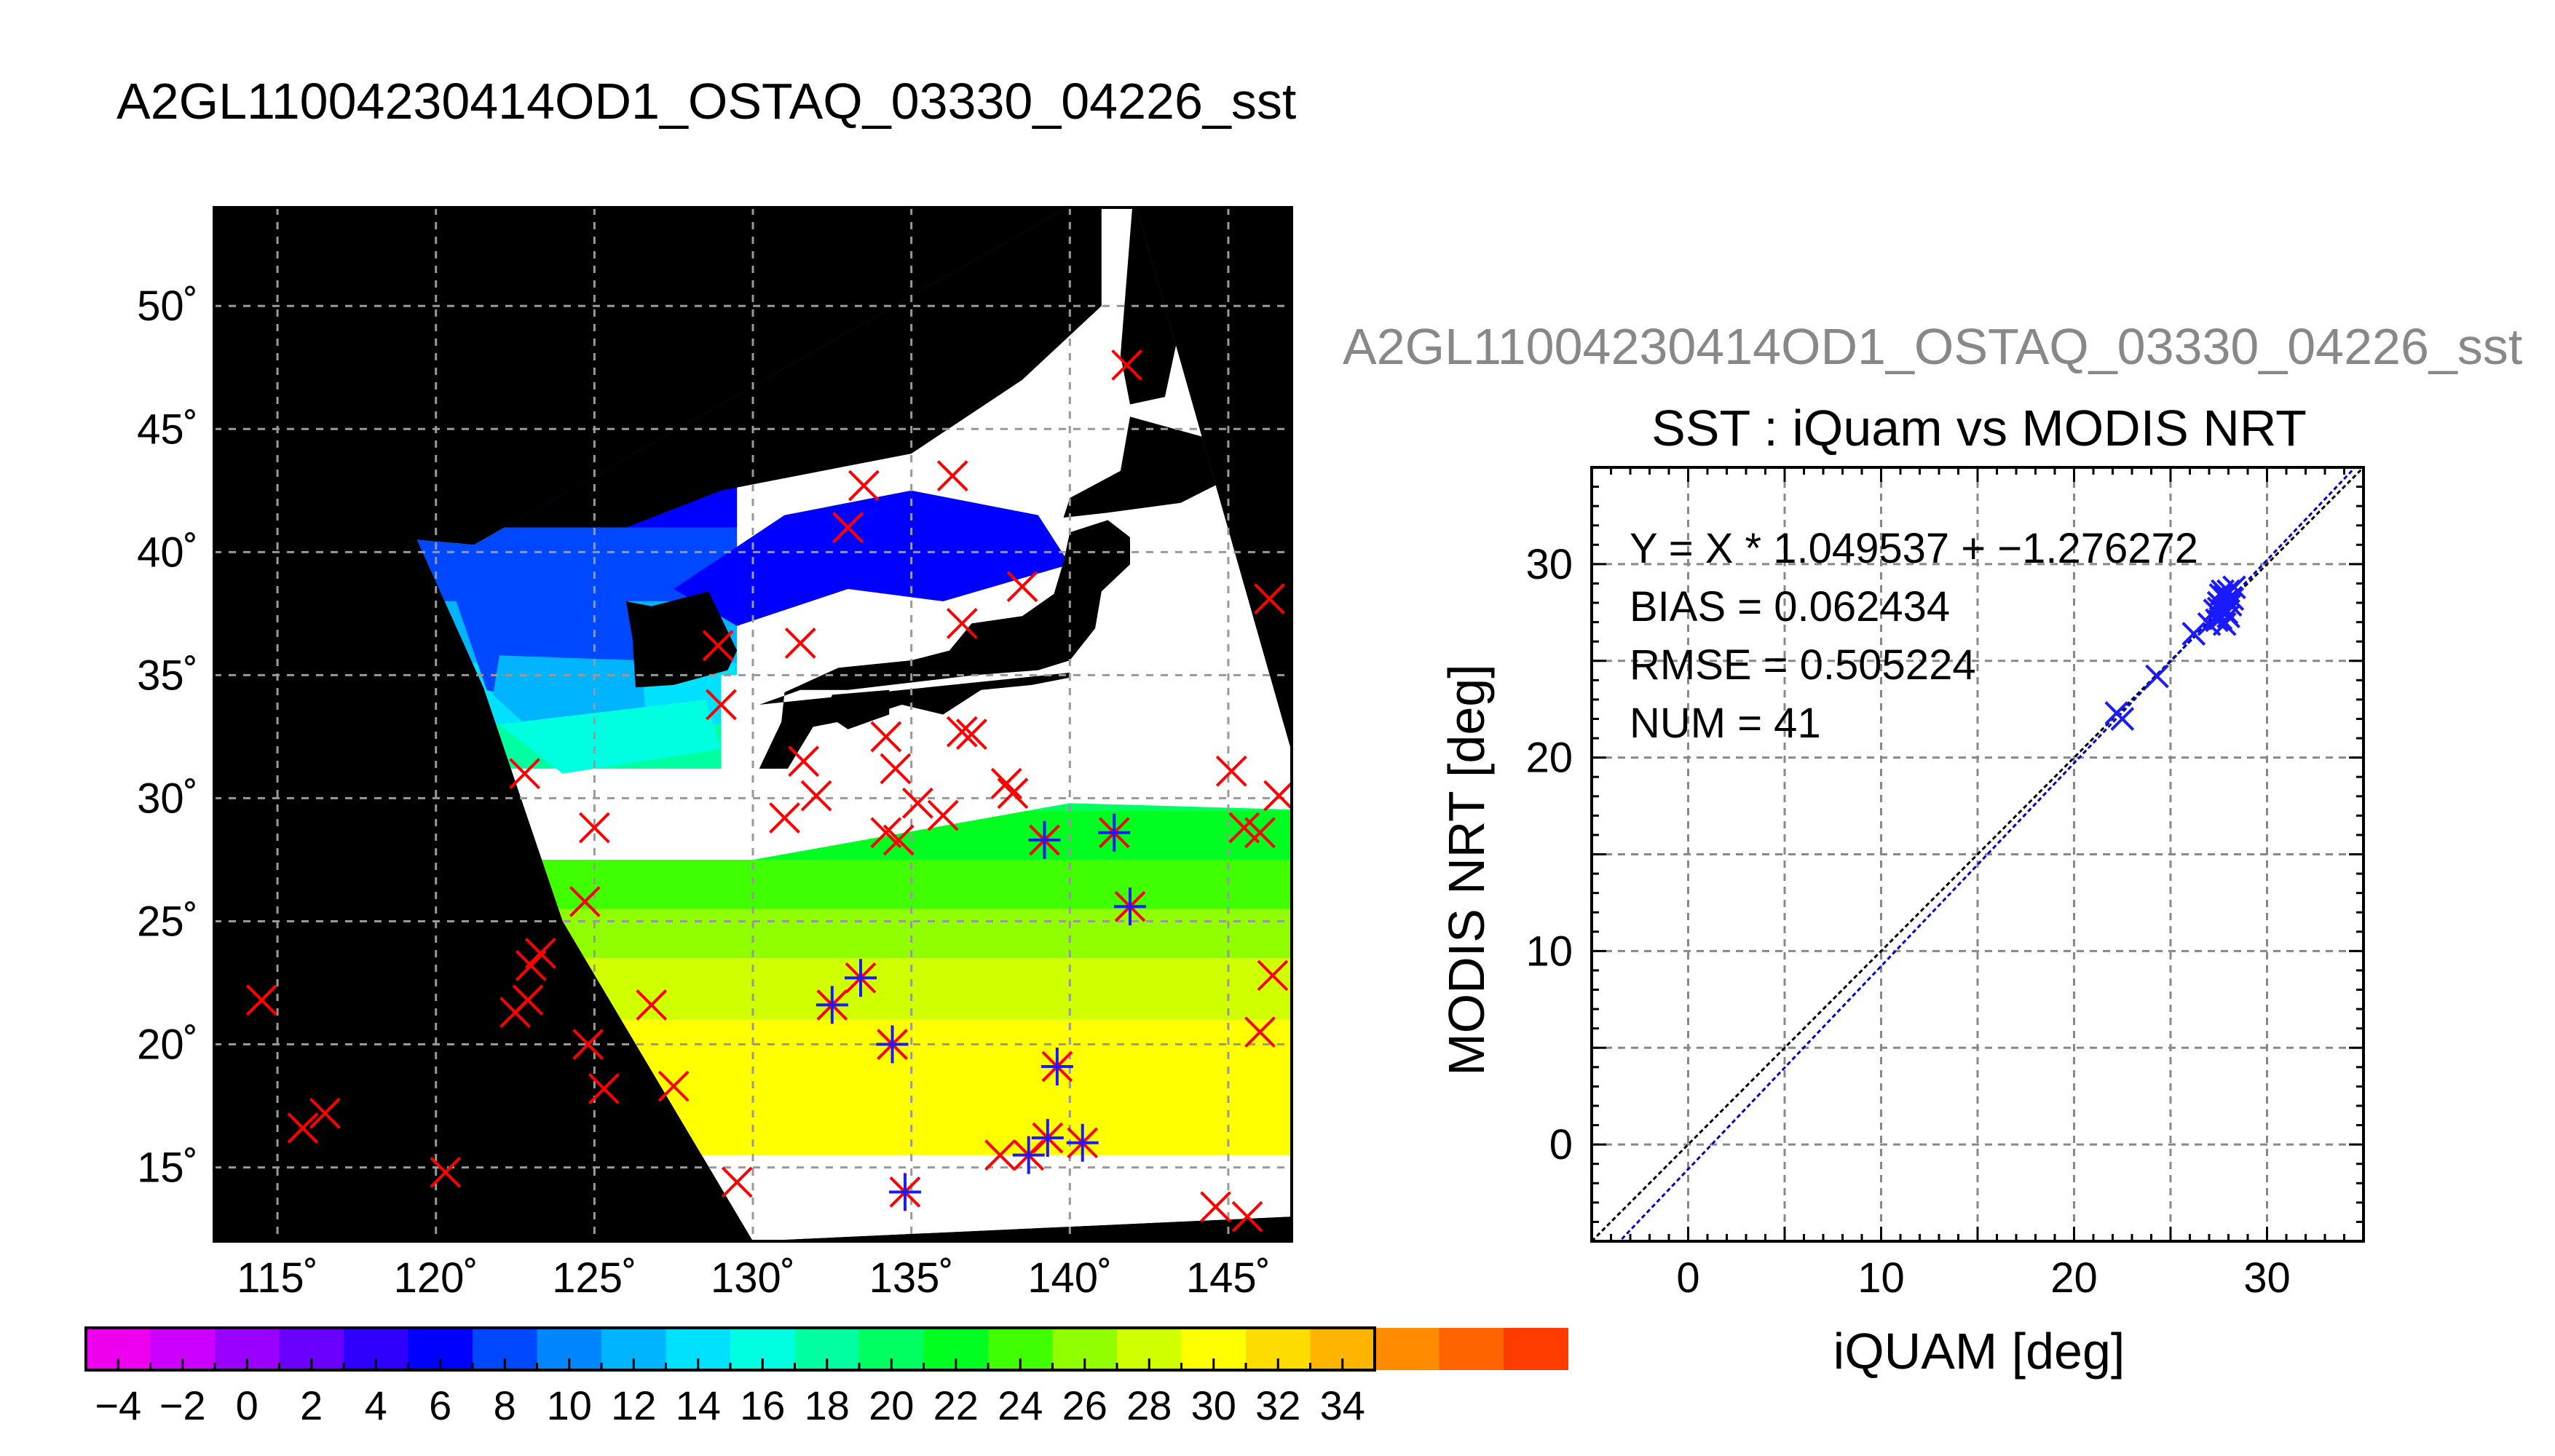  I want to click on colorbar-tick-label: 20, so click(891, 1405).